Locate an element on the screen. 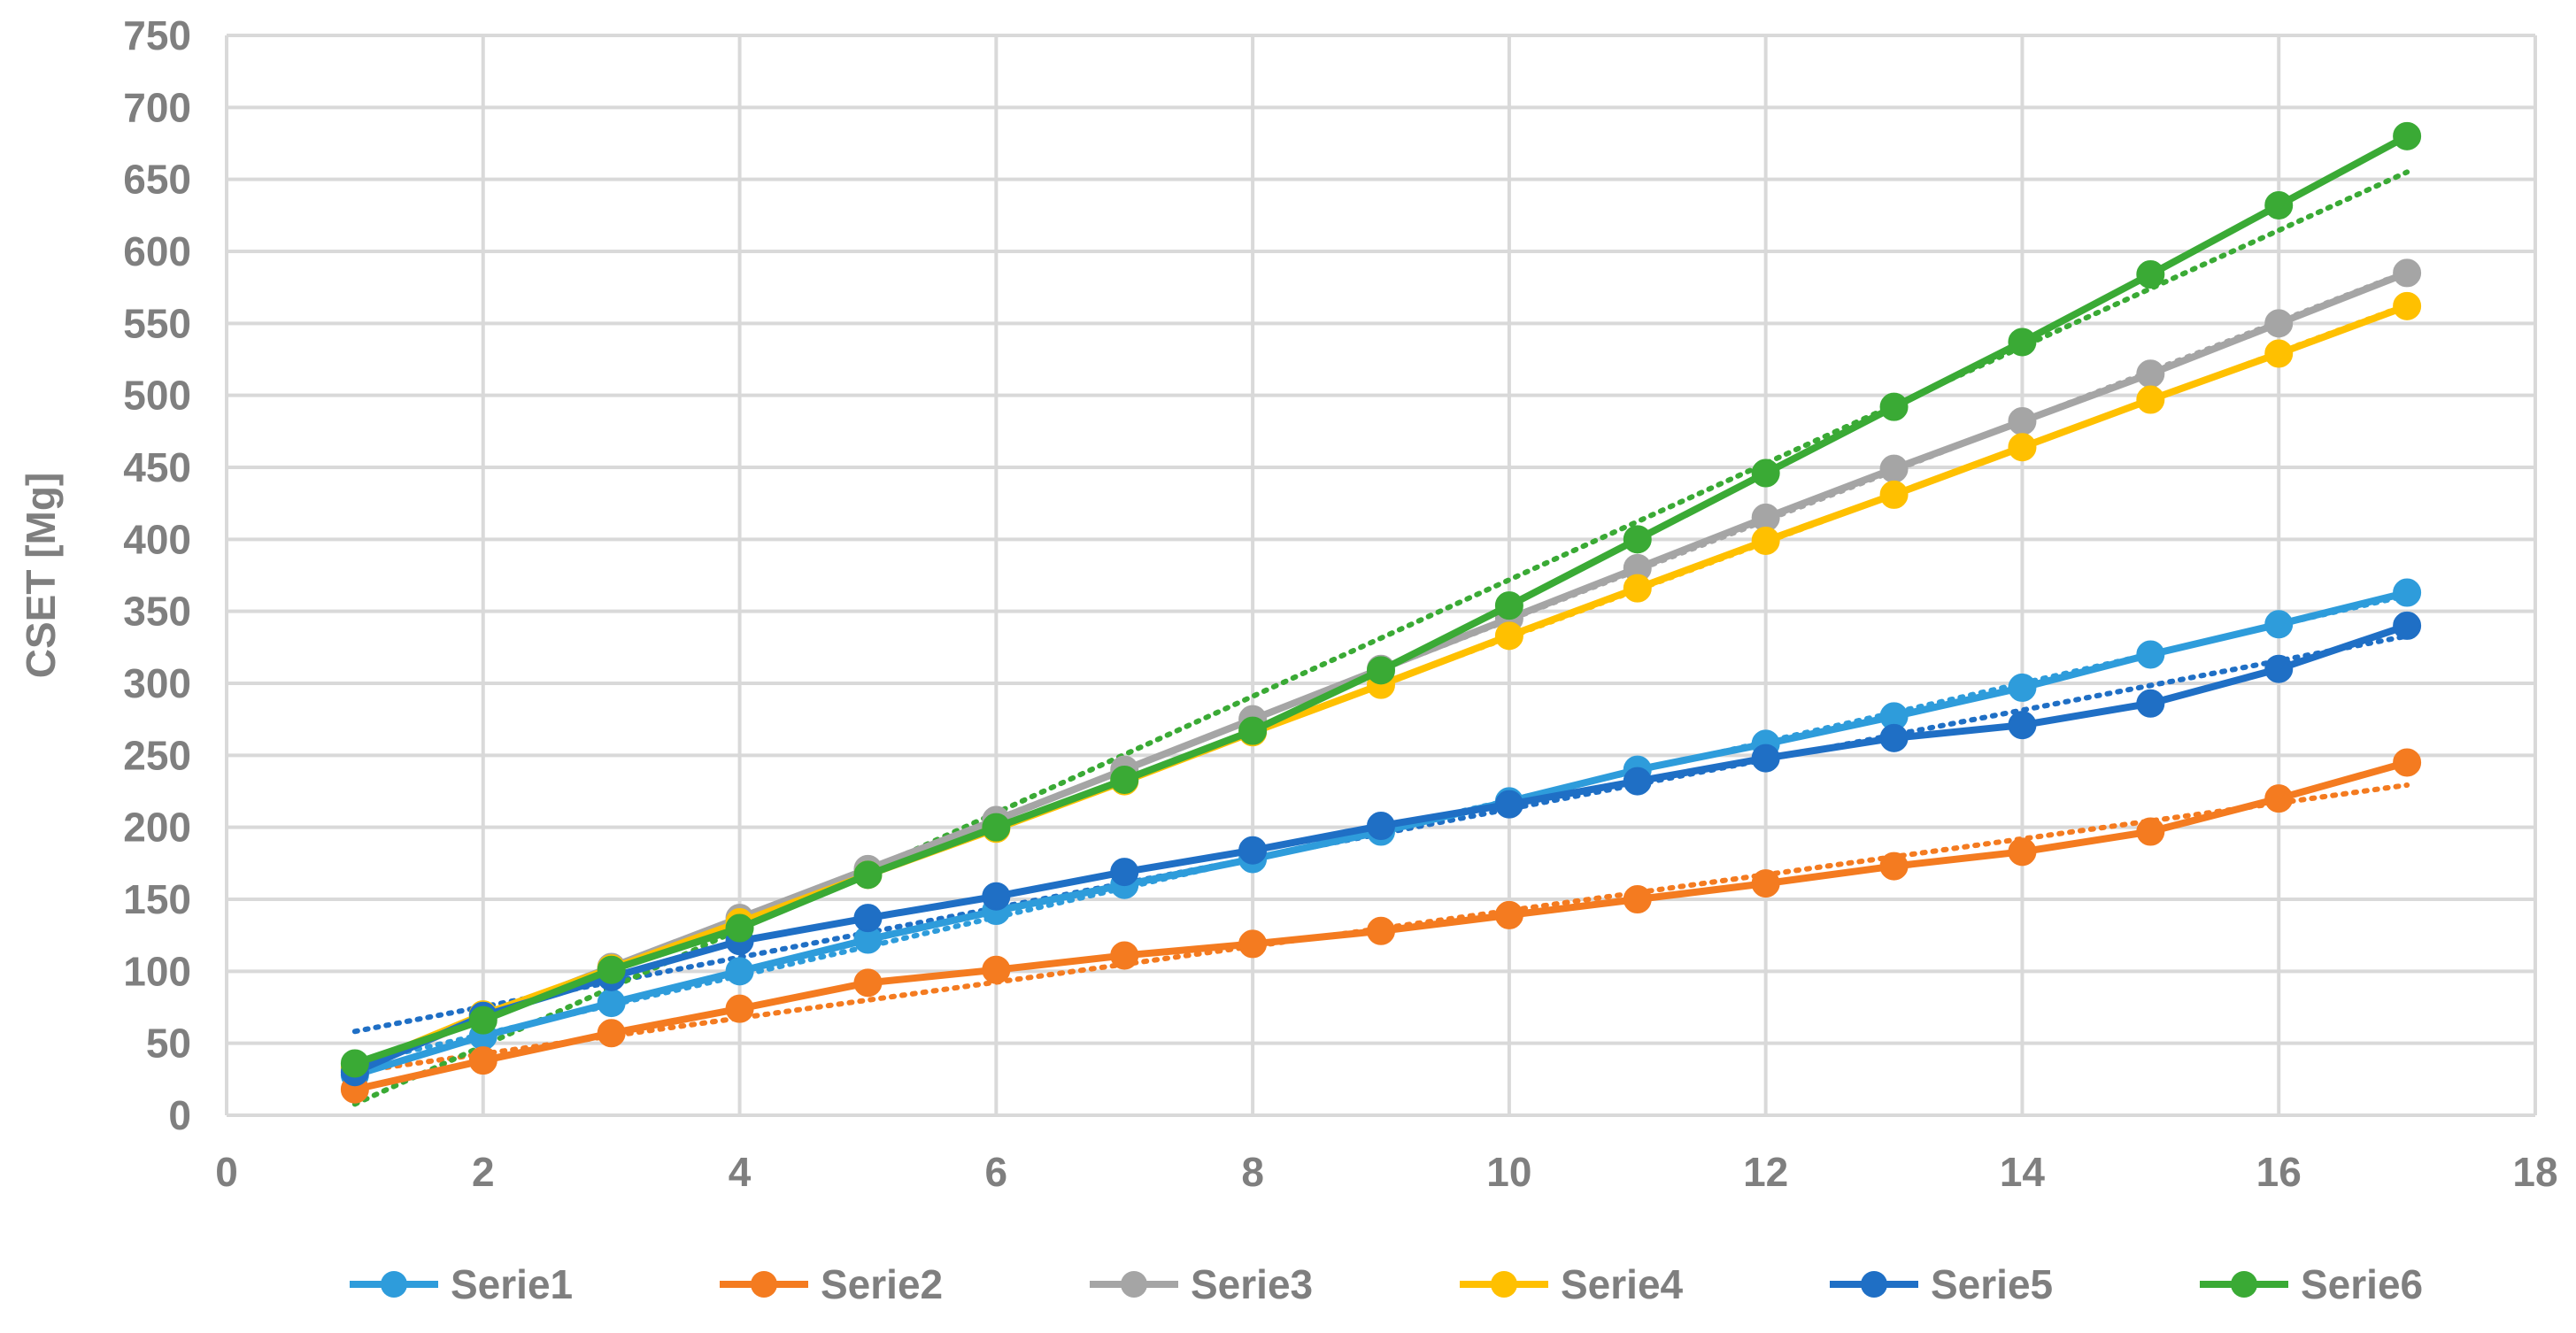  x-tick-label: 8 is located at coordinates (1252, 1172).